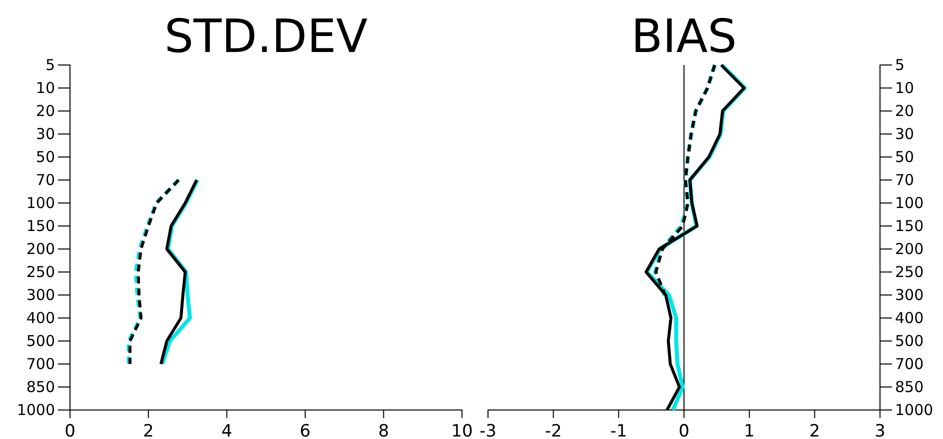 This screenshot has height=439, width=943. What do you see at coordinates (619, 430) in the screenshot?
I see `x-tick-label: -1` at bounding box center [619, 430].